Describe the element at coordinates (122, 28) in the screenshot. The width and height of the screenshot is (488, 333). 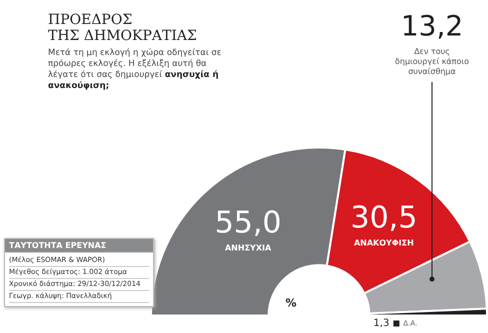
I see `chart-title: ΠΡΟΕΔΡΟΣ ΤΗΣ ΔΗΜΟΚΡΑΤΙΑΣ` at that location.